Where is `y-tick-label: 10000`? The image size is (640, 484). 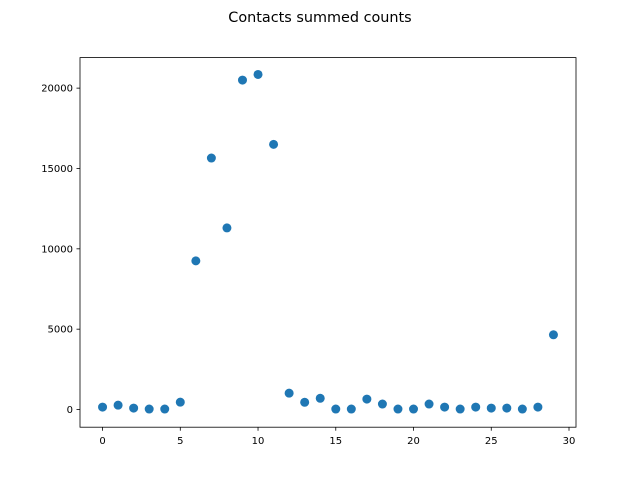
y-tick-label: 10000 is located at coordinates (57, 249).